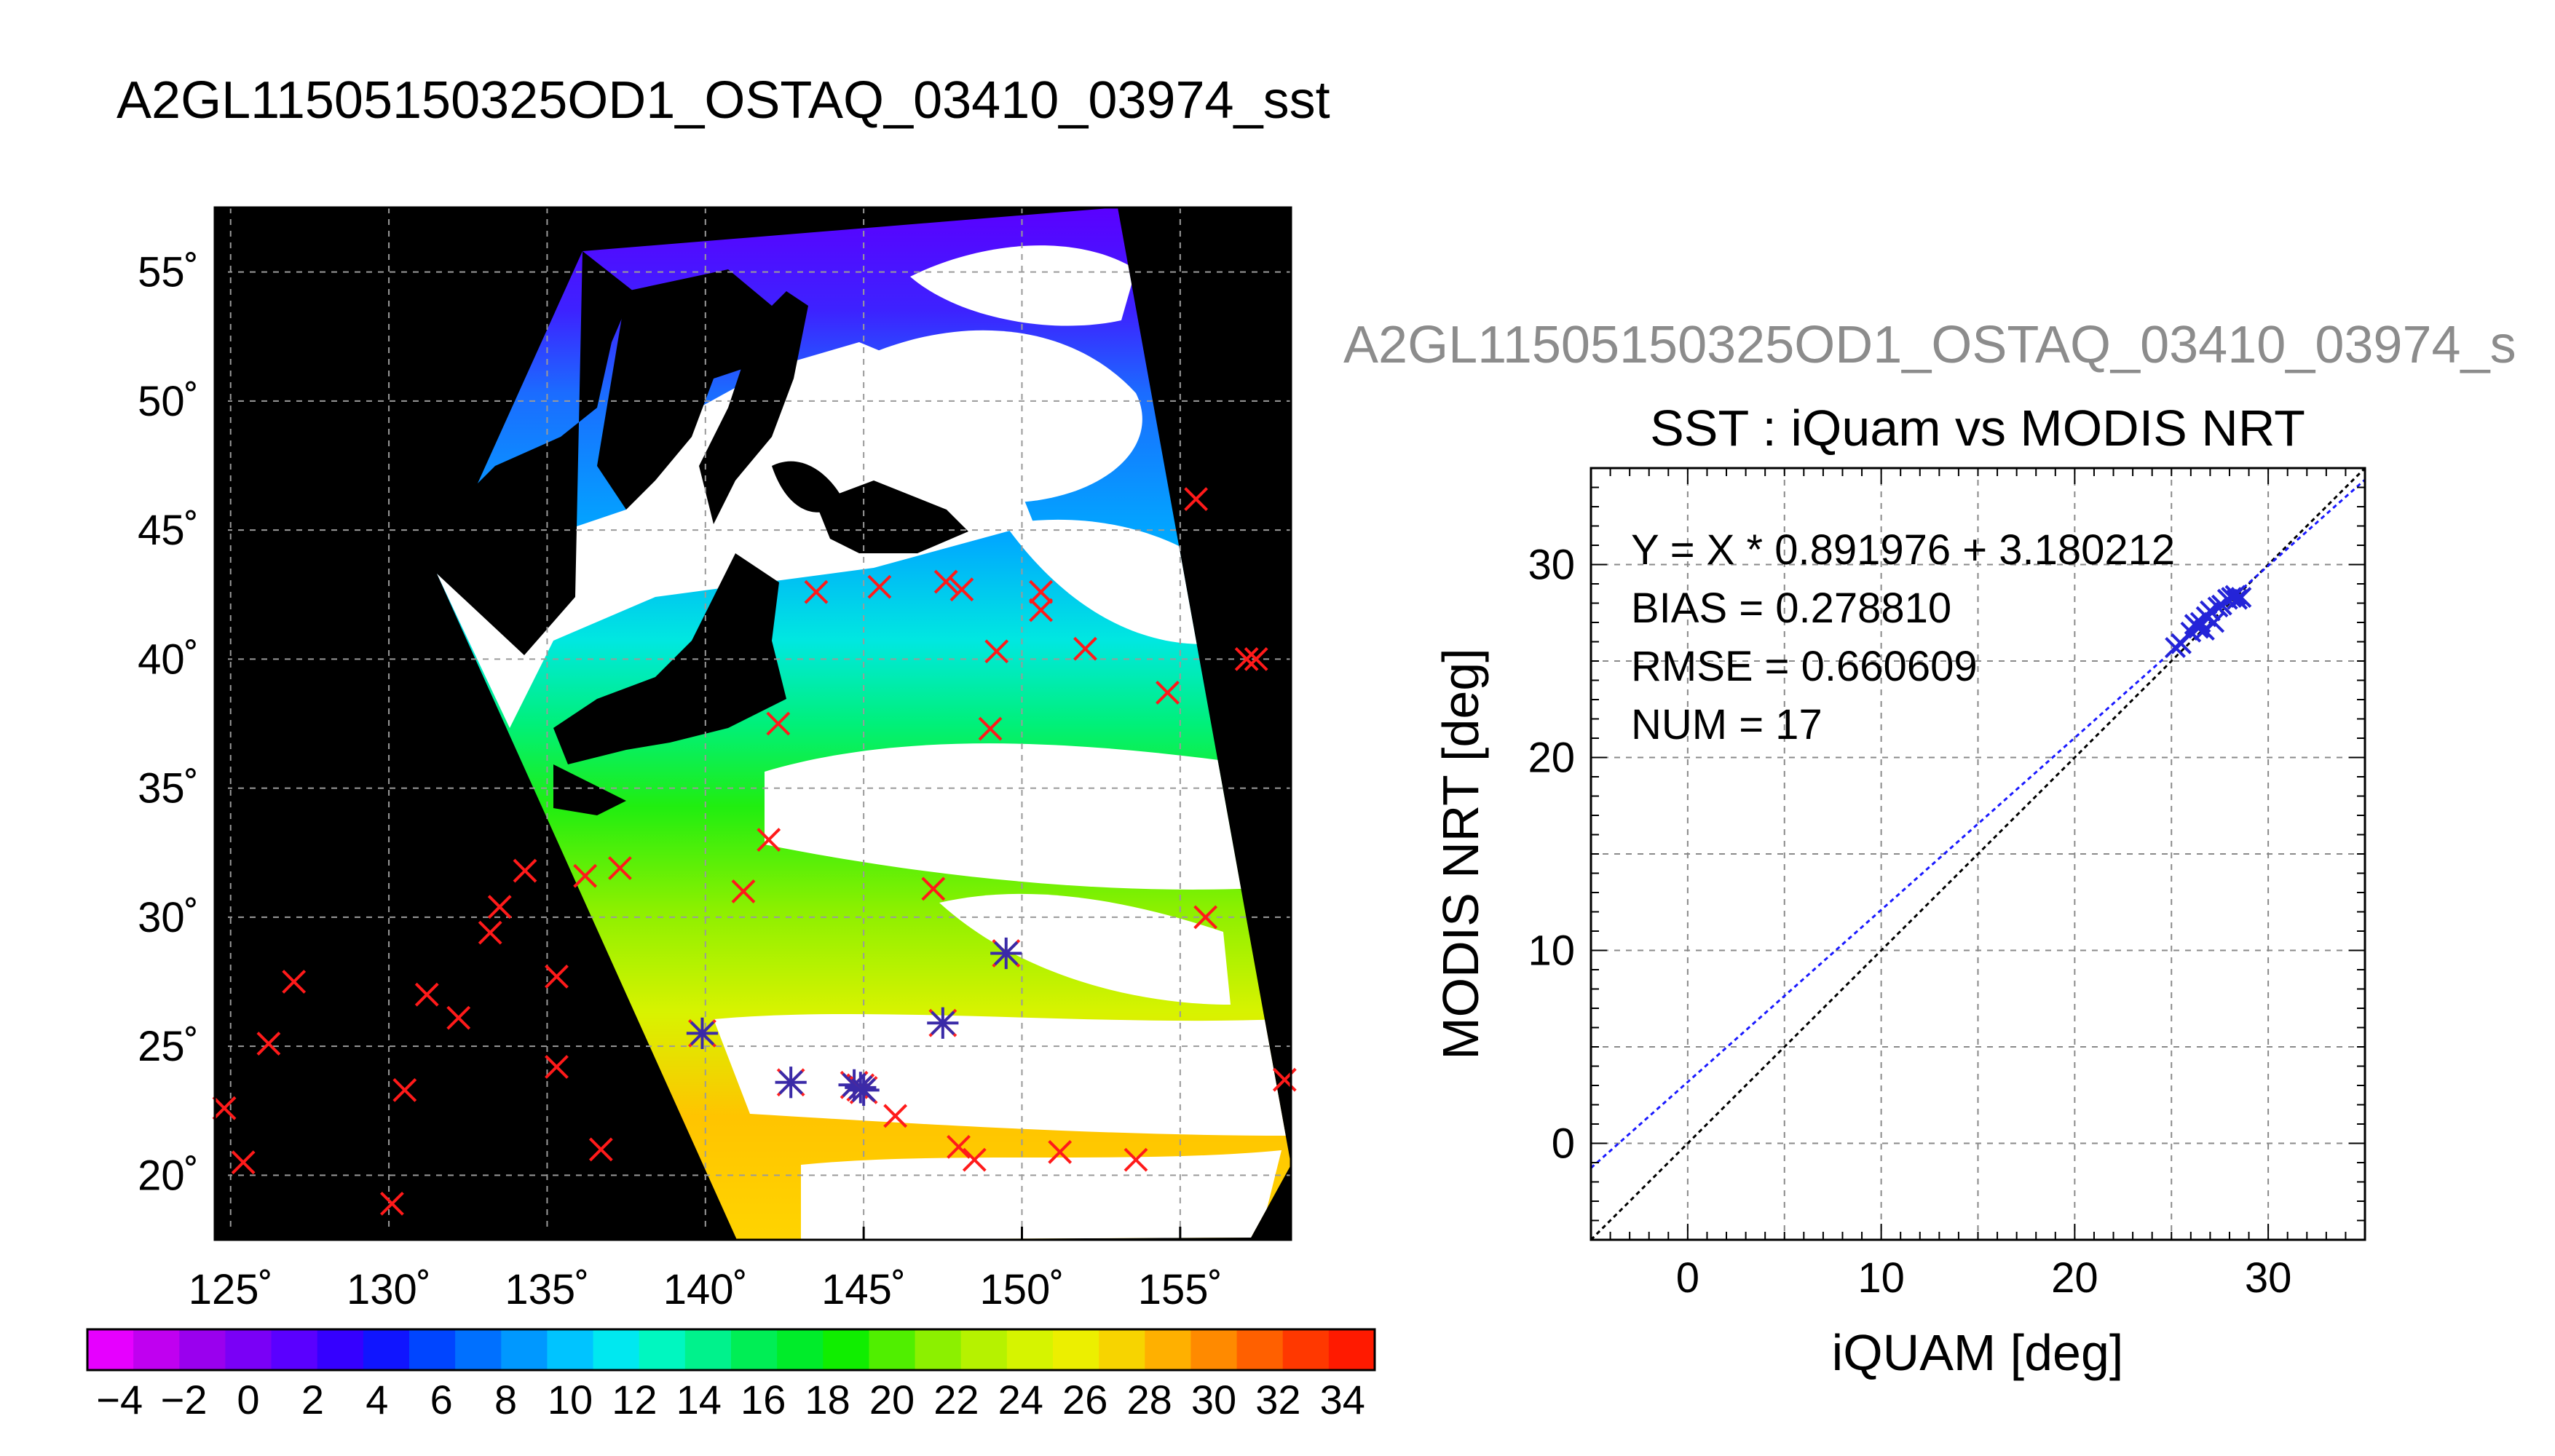 This screenshot has width=2555, height=1456. What do you see at coordinates (1977, 428) in the screenshot?
I see `scatter-title: SST : iQuam vs MODIS NRT` at bounding box center [1977, 428].